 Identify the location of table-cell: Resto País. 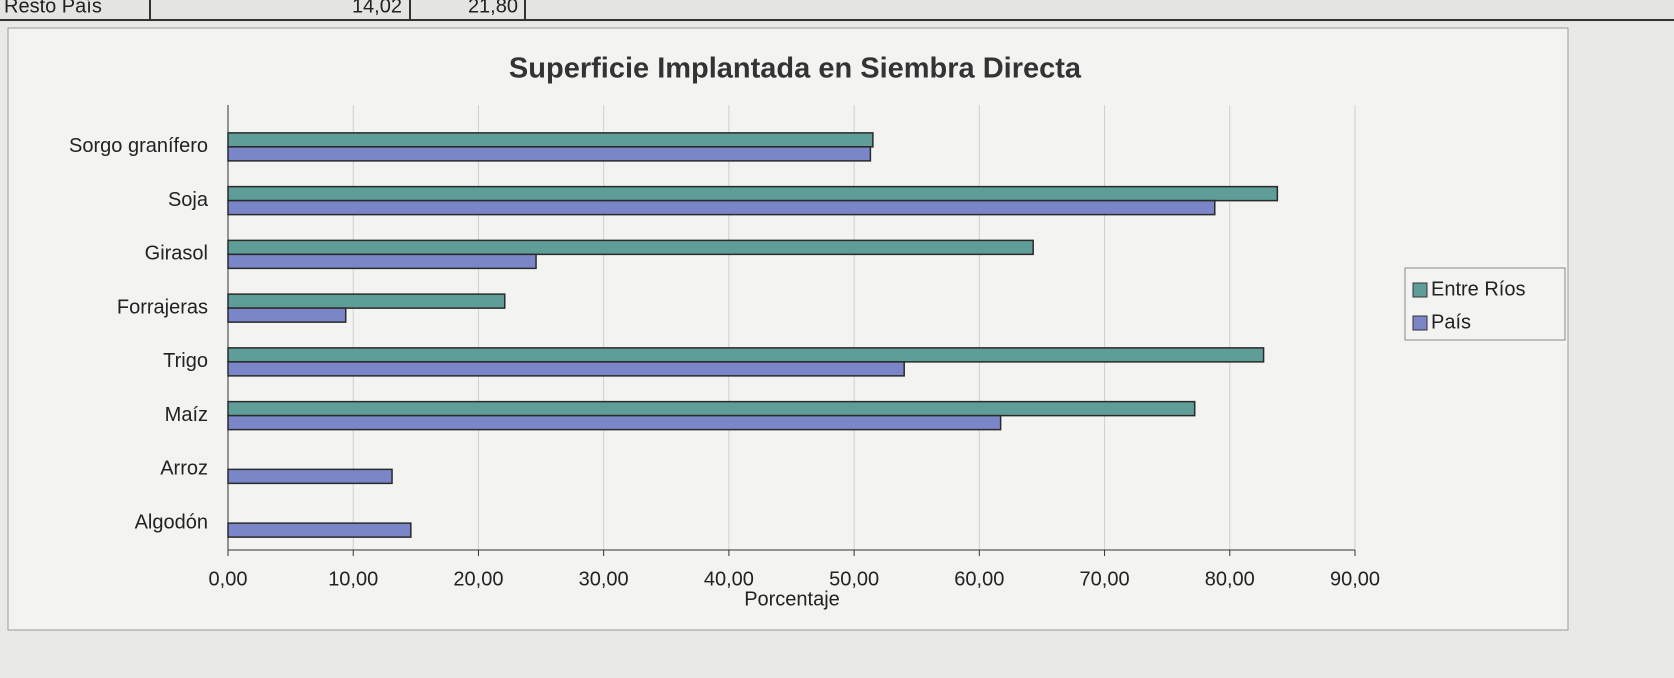
(53, 8).